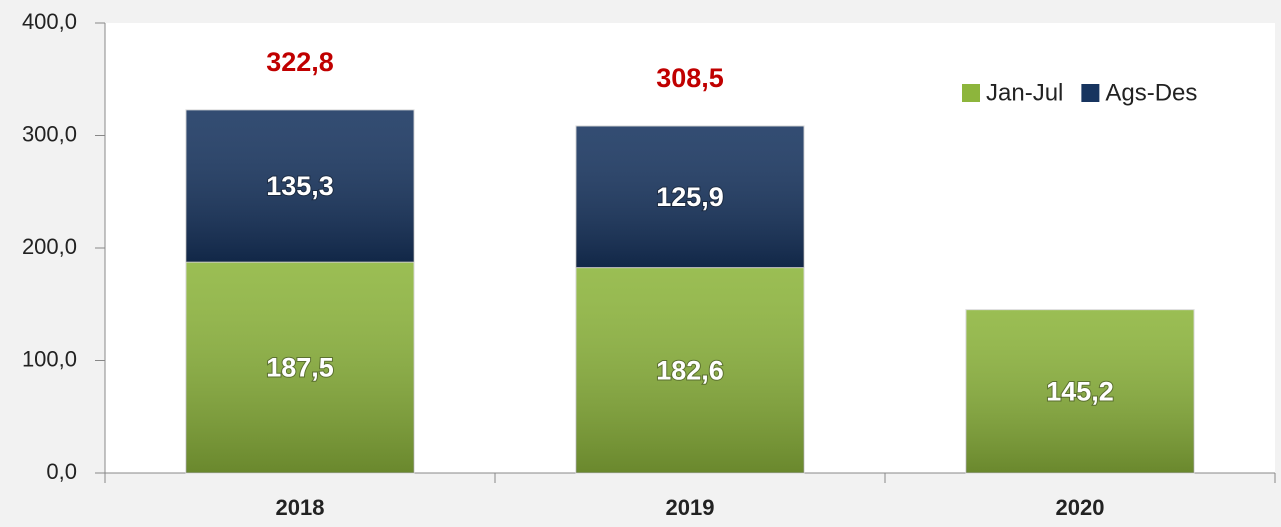 Image resolution: width=1281 pixels, height=527 pixels. Describe the element at coordinates (300, 507) in the screenshot. I see `x-tick-label: 2018` at that location.